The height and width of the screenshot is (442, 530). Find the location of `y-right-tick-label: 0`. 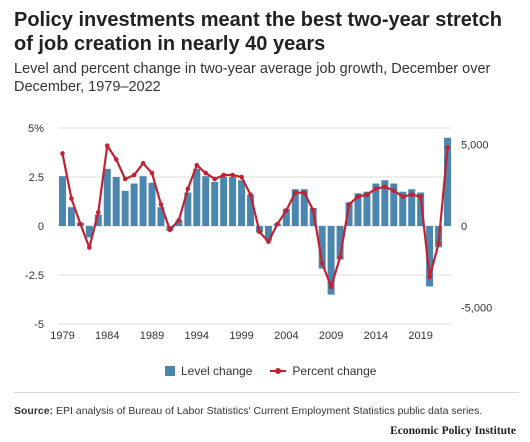

y-right-tick-label: 0 is located at coordinates (464, 227).